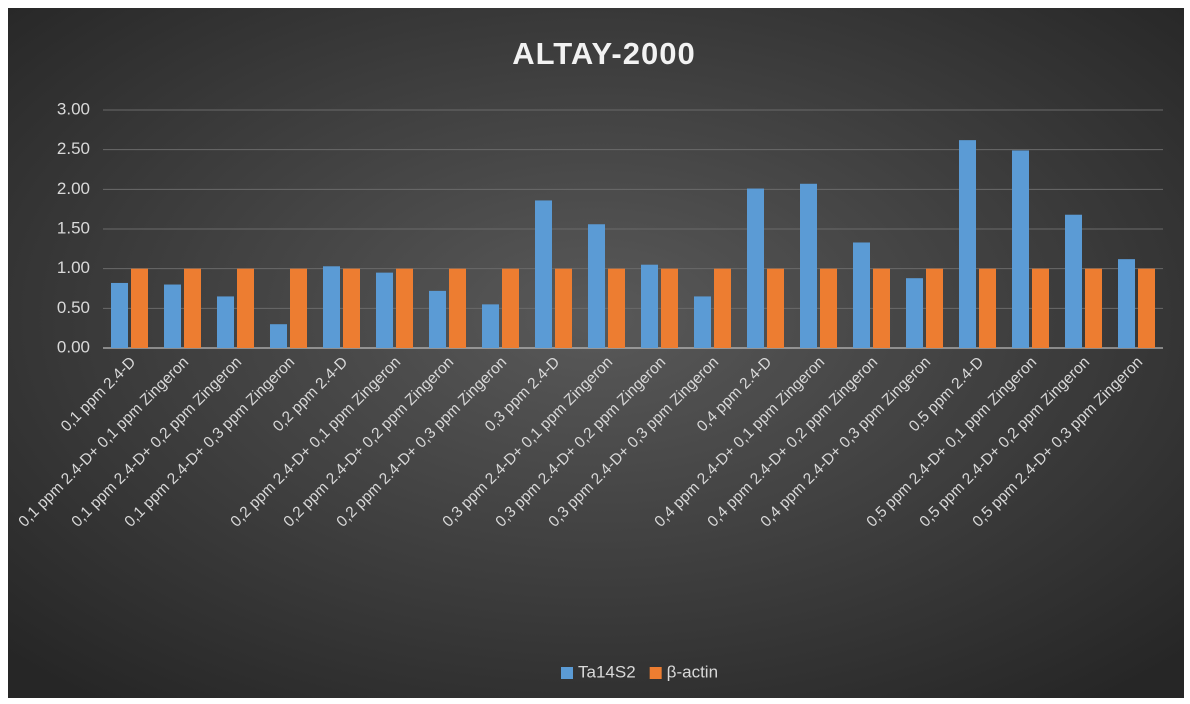 The height and width of the screenshot is (704, 1190). I want to click on y-tick-label: 3.00, so click(73, 108).